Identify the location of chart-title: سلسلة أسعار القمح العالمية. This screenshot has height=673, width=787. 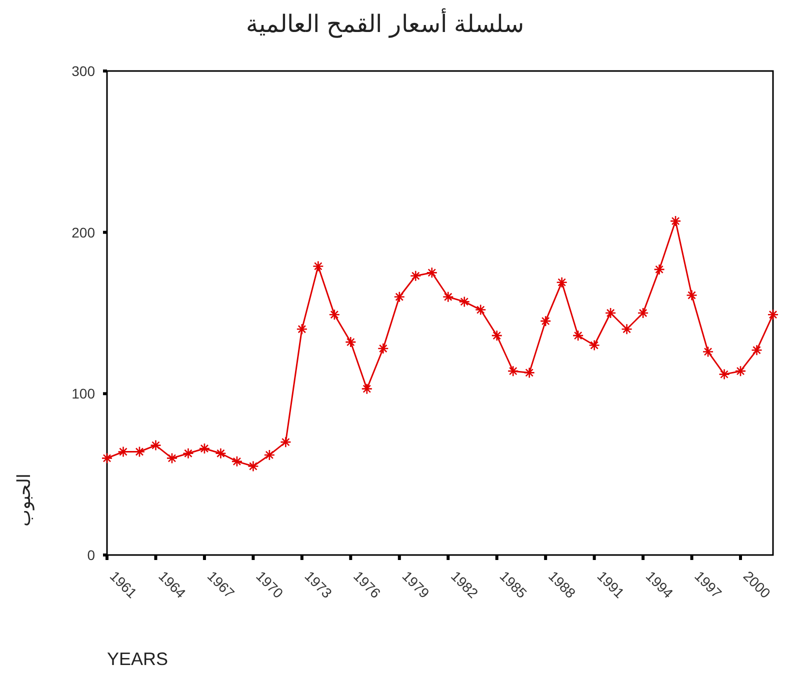
(385, 22).